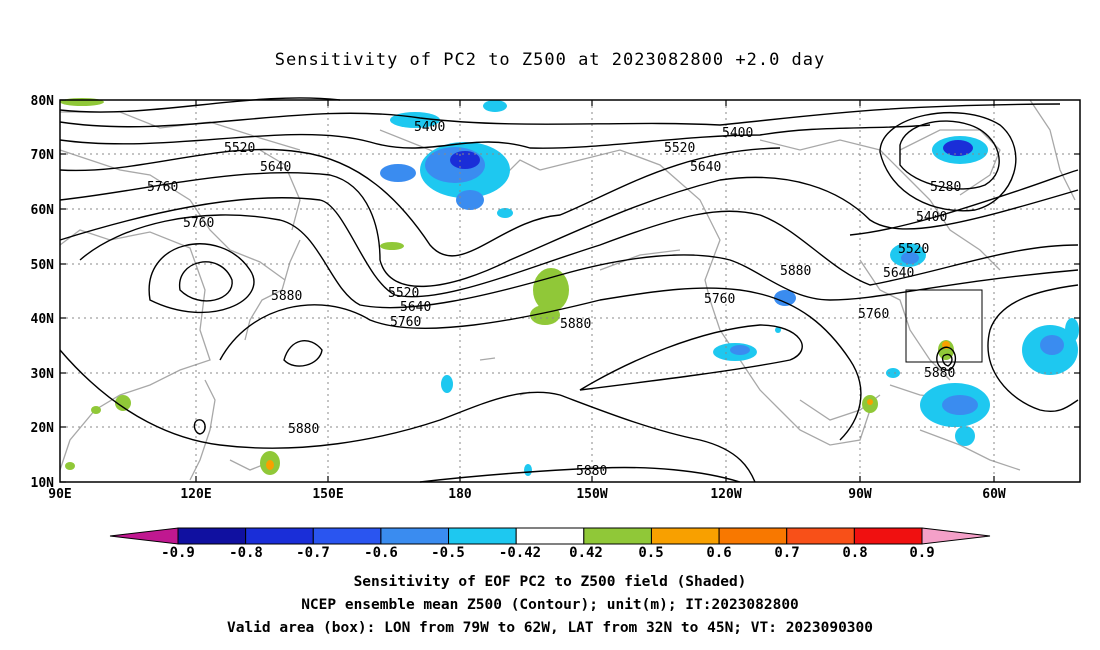  I want to click on lon-label-180: 180, so click(460, 494).